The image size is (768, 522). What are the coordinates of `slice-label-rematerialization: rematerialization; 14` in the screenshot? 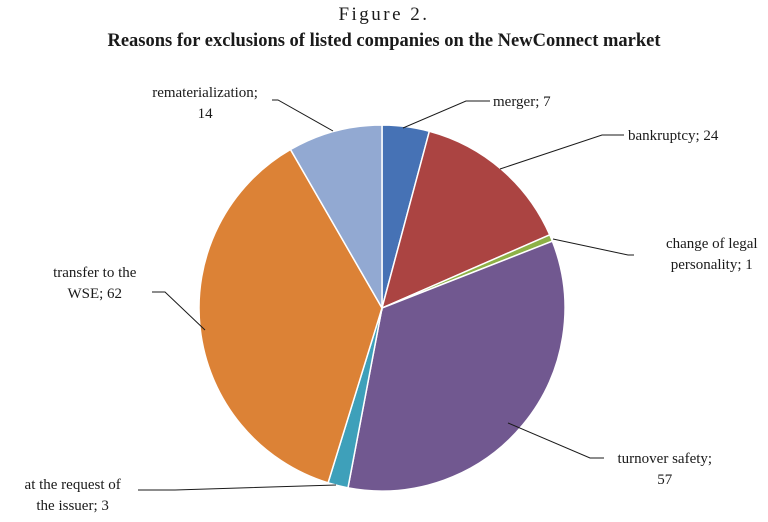 It's located at (205, 103).